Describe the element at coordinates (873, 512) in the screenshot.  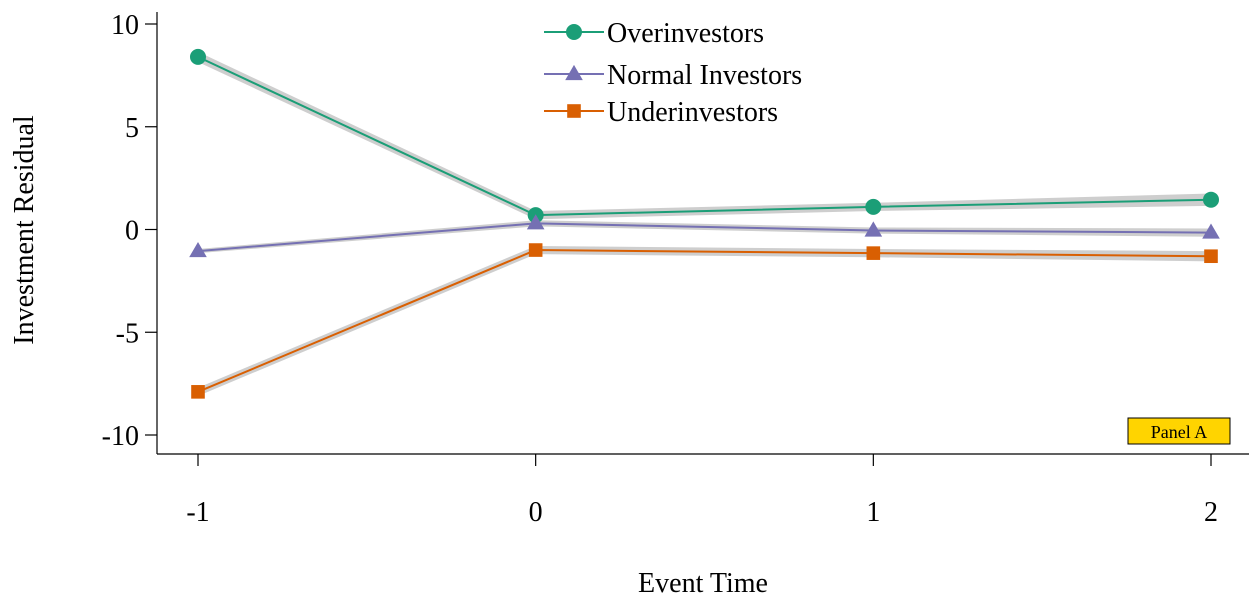
I see `x-tick-label: 1` at that location.